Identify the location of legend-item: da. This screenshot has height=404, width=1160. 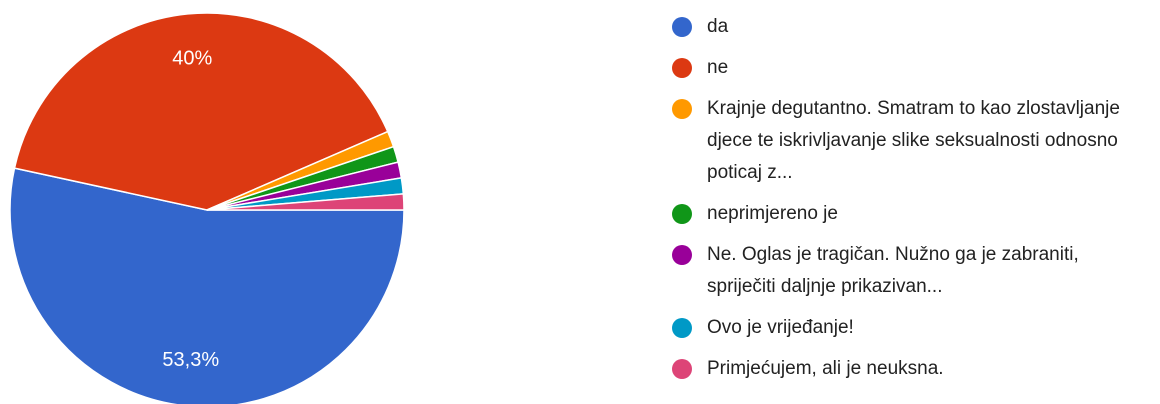
(902, 27).